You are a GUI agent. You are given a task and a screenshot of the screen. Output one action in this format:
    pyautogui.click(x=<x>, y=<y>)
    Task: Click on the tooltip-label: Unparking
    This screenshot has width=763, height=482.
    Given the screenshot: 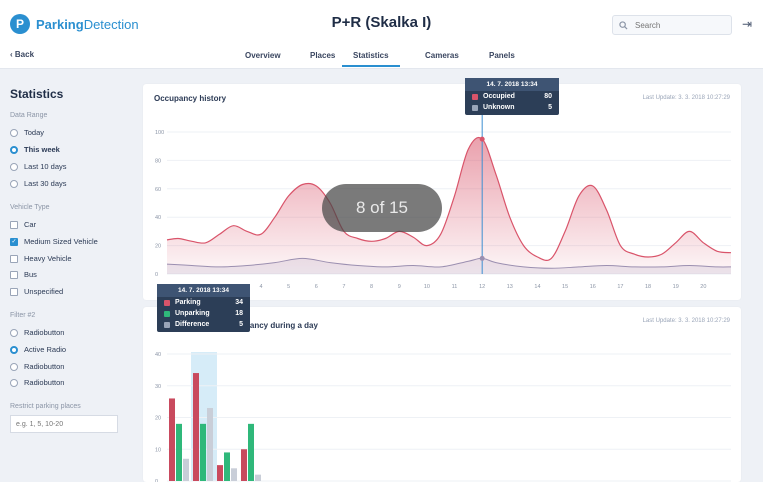 What is the action you would take?
    pyautogui.click(x=192, y=313)
    